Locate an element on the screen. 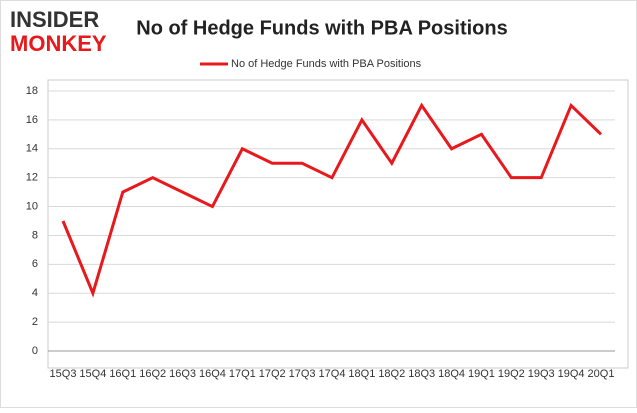  y-tick-label: 6 is located at coordinates (35, 264).